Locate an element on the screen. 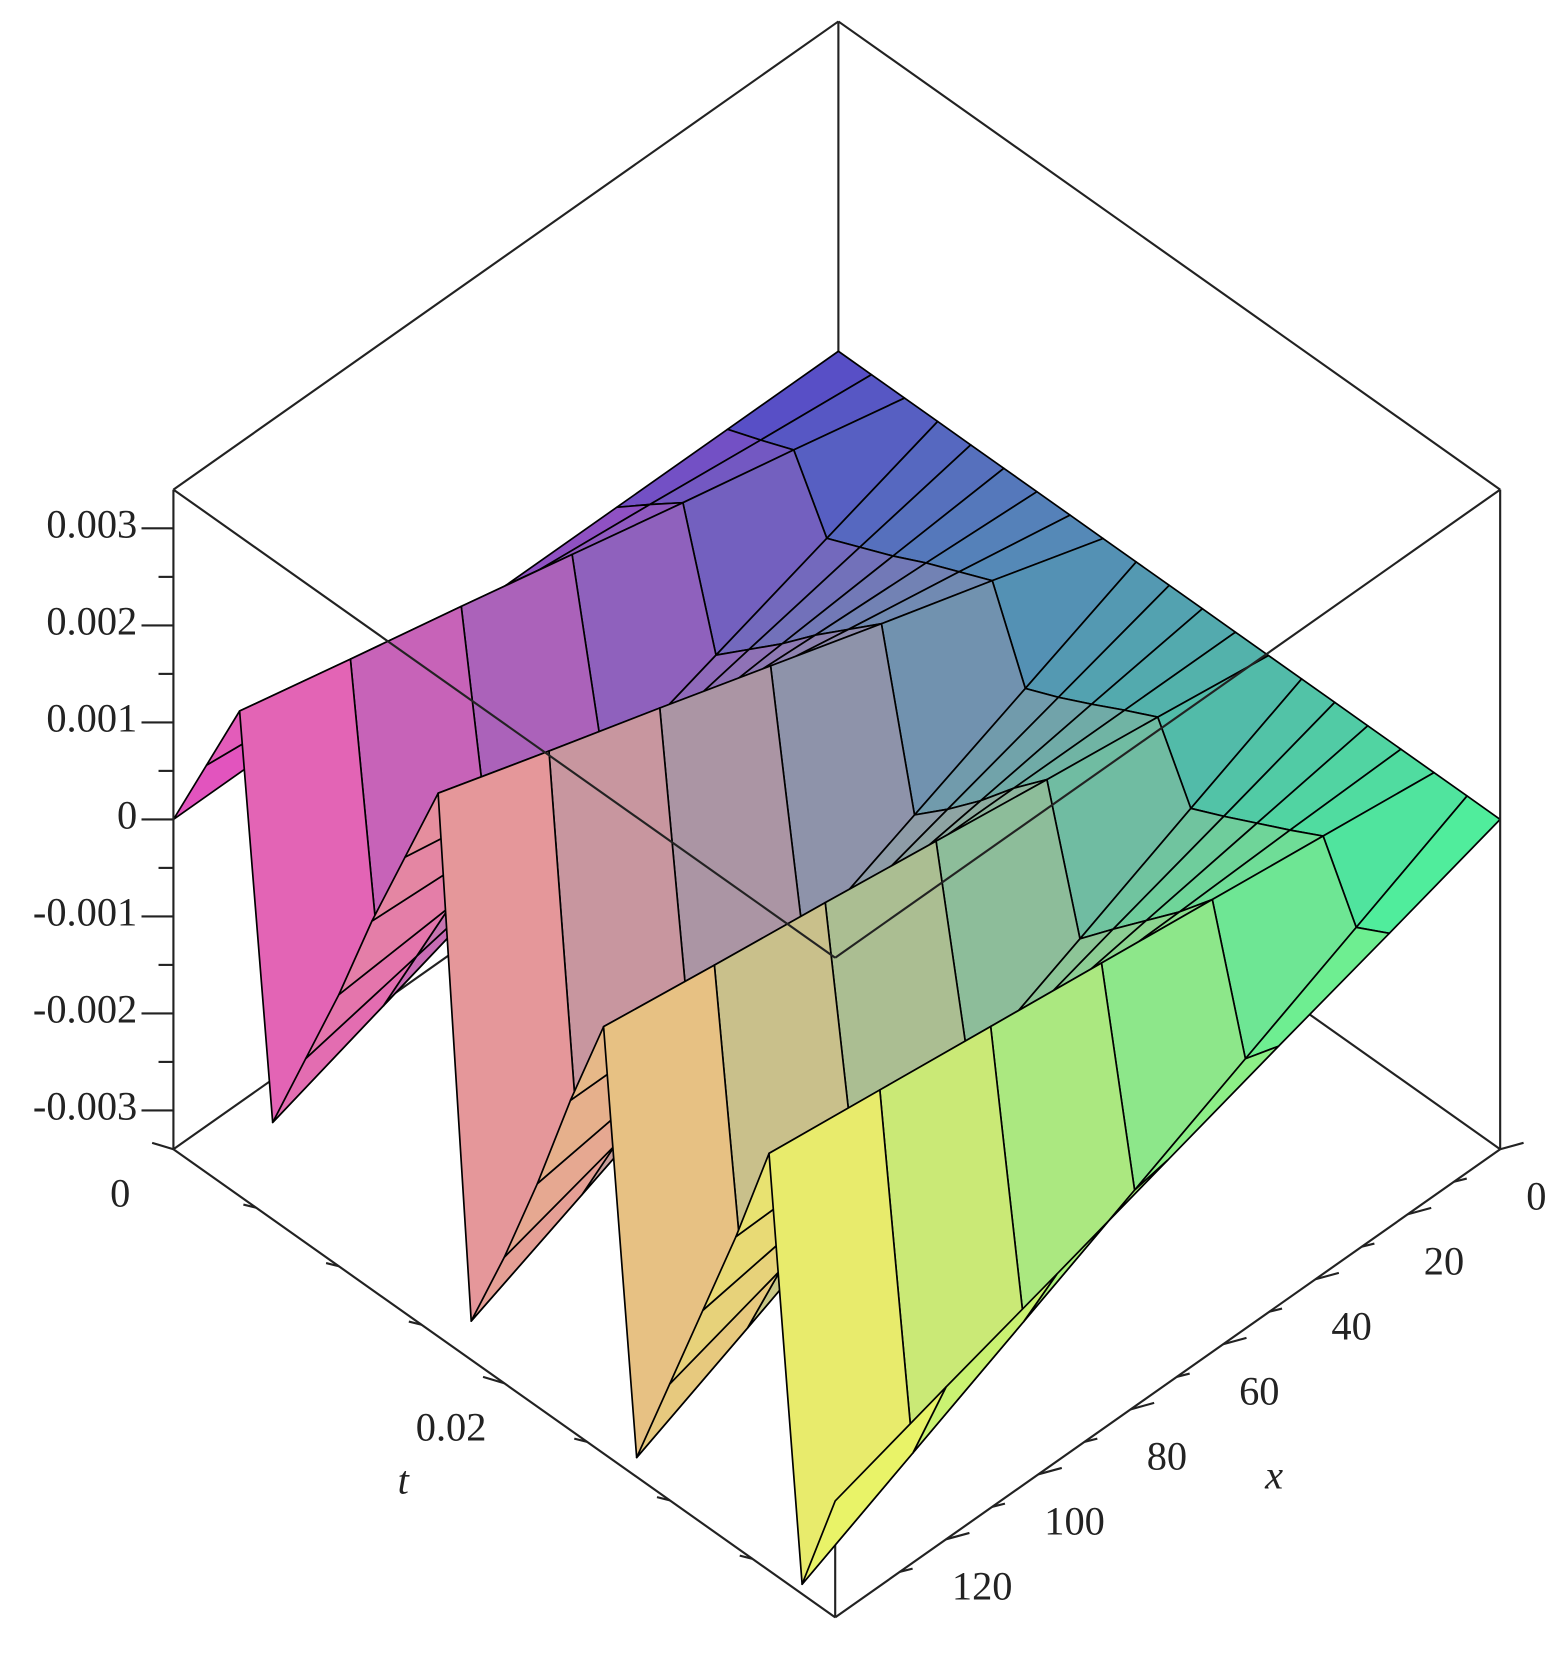 This screenshot has width=1564, height=1659. x-tick-label: 20 is located at coordinates (1444, 1261).